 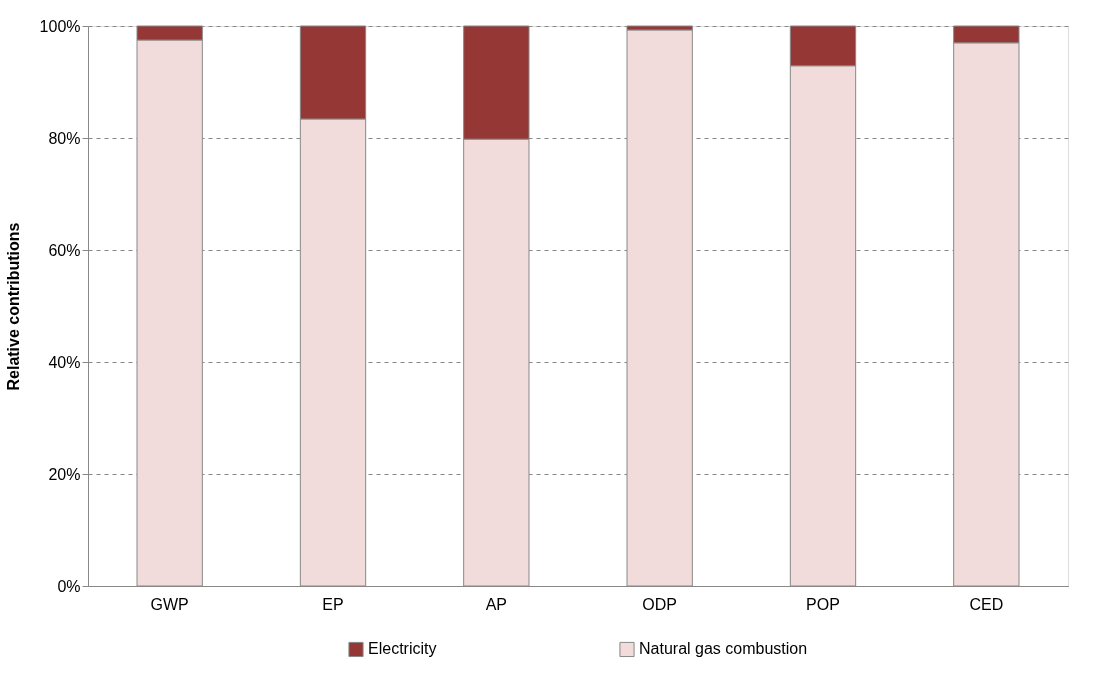 What do you see at coordinates (333, 604) in the screenshot?
I see `x-tick-label: EP` at bounding box center [333, 604].